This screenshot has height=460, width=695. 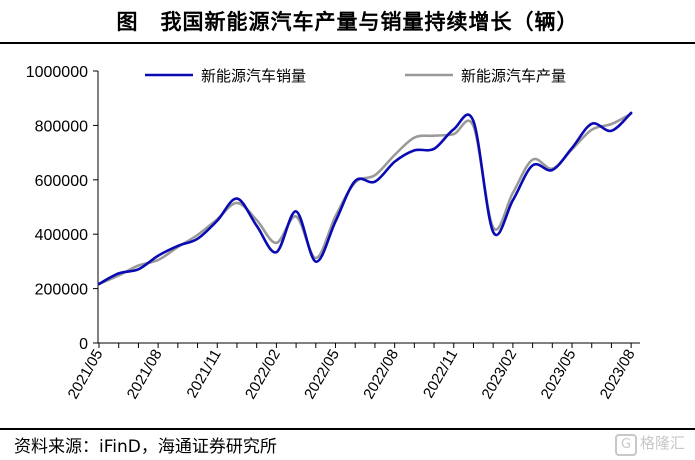 I want to click on x-tick-label: 2021/11, so click(x=203, y=374).